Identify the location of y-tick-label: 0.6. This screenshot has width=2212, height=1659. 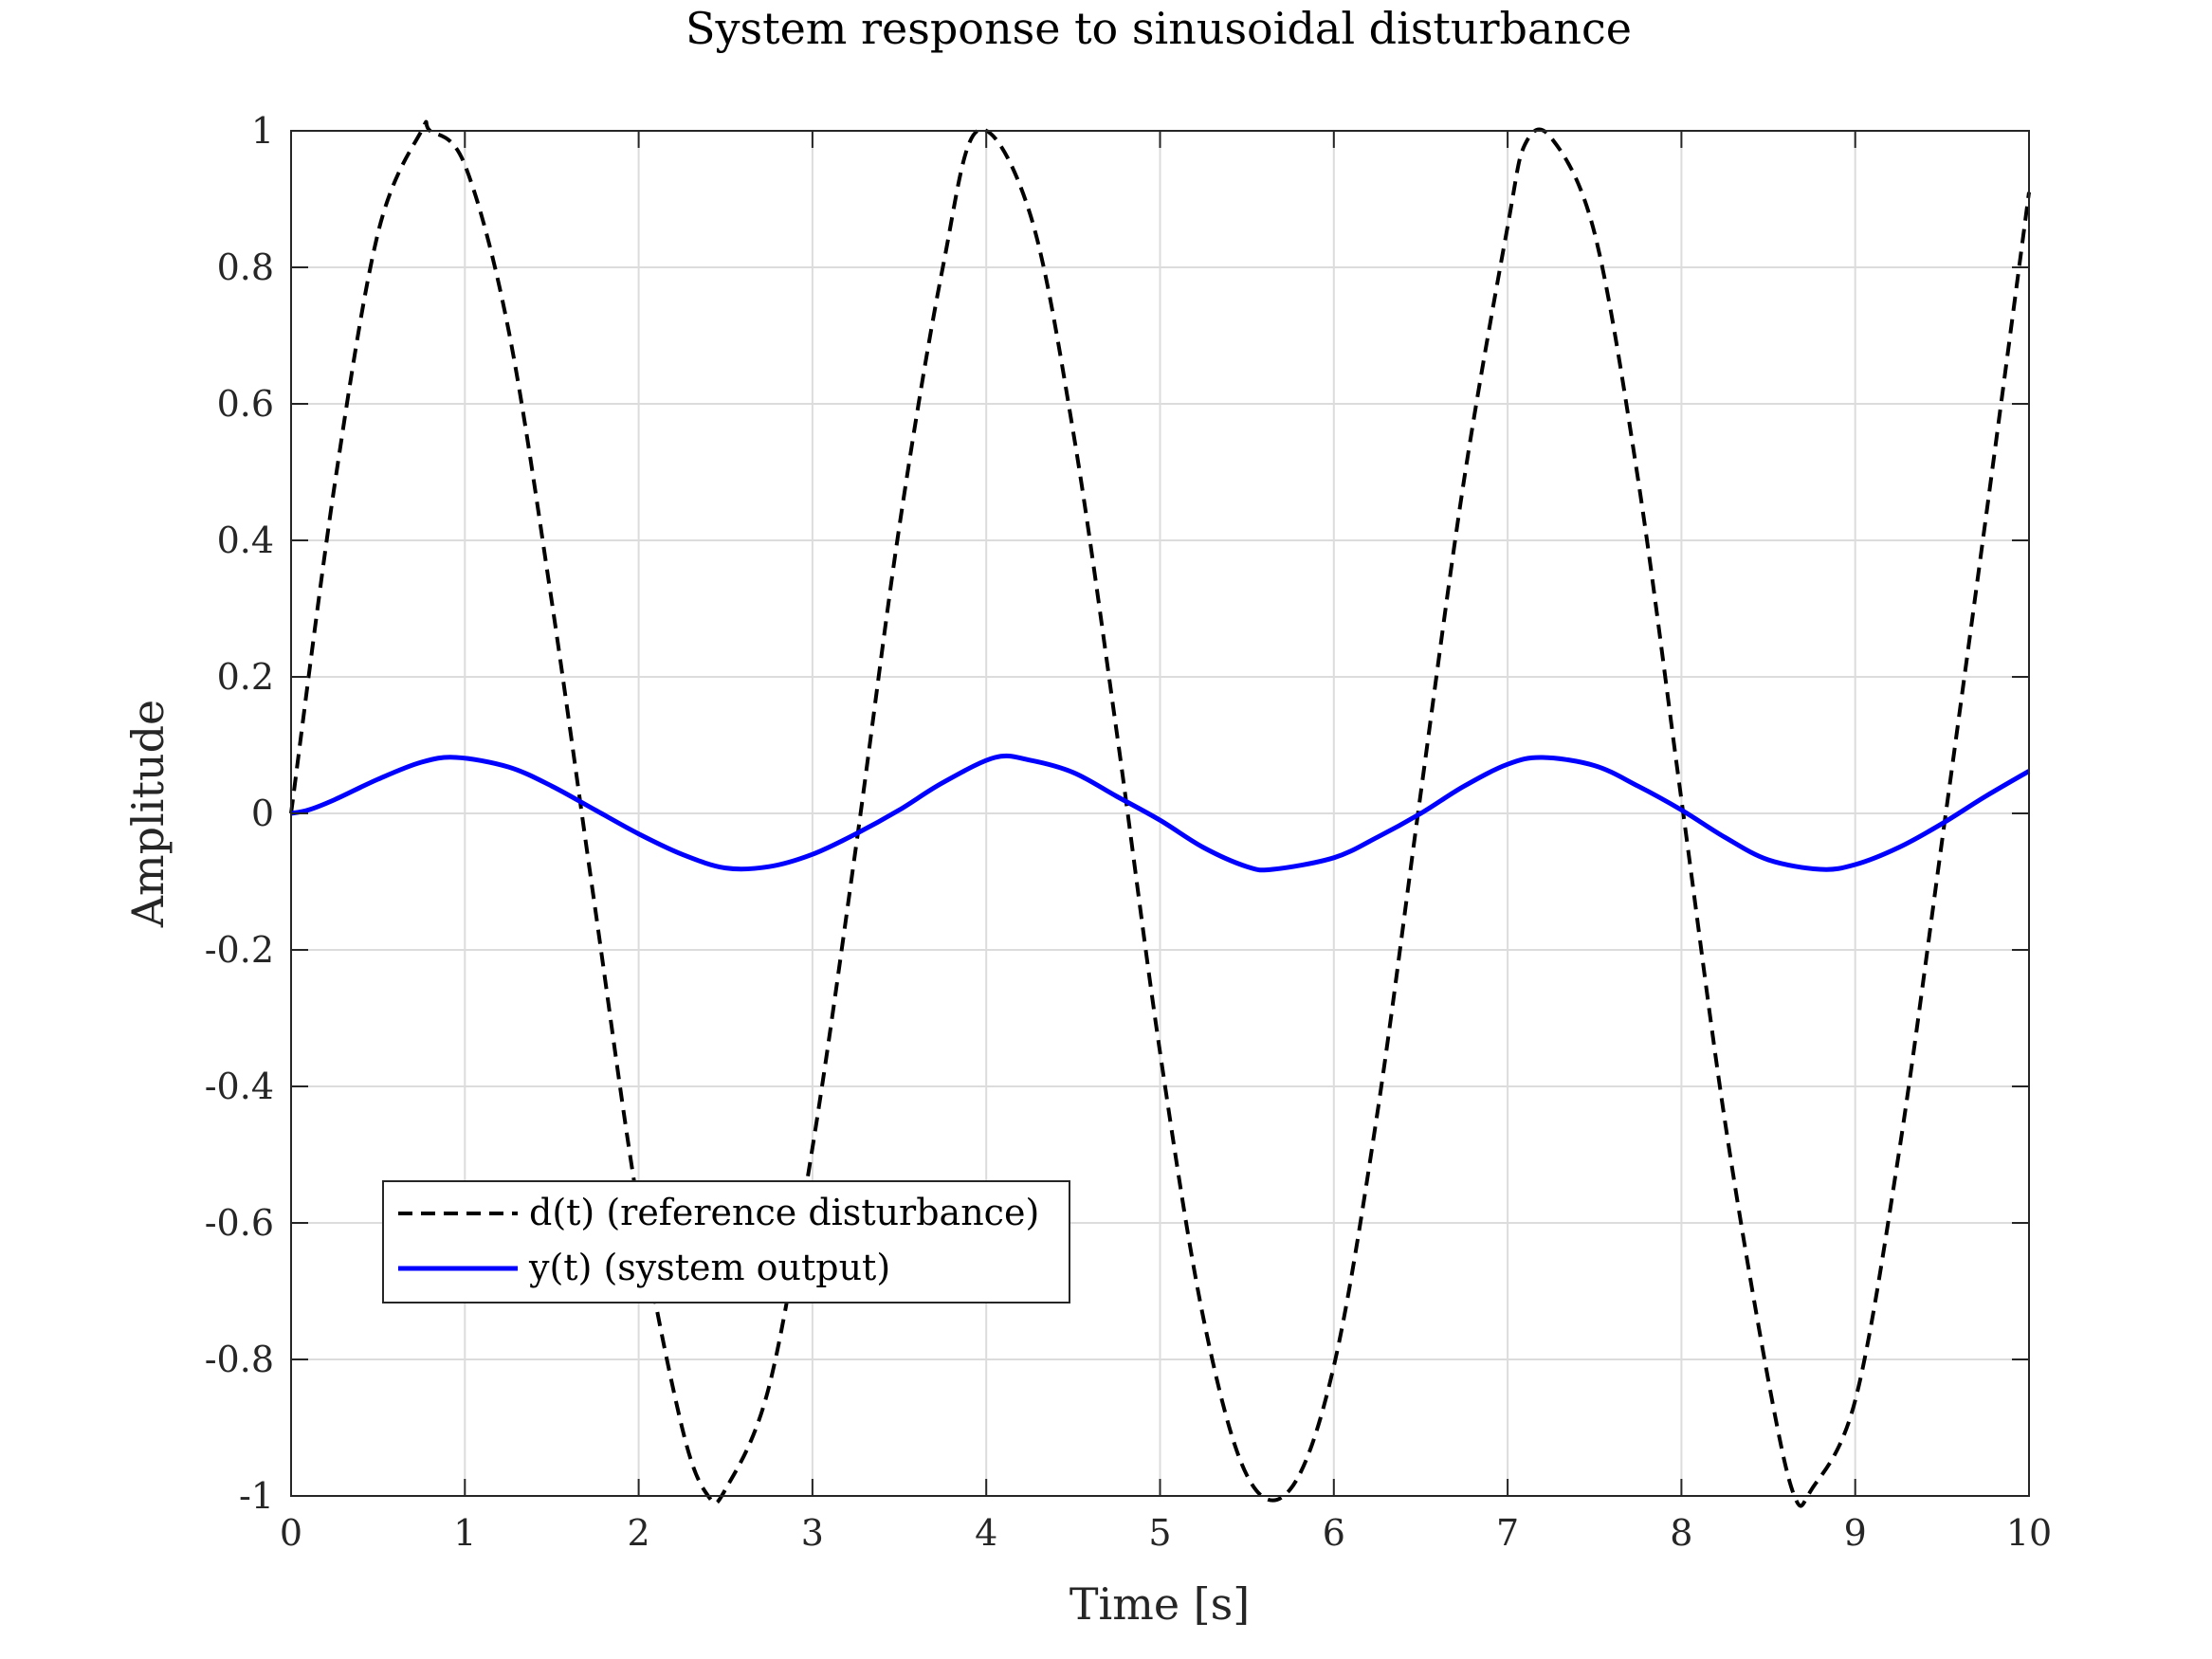
(245, 404).